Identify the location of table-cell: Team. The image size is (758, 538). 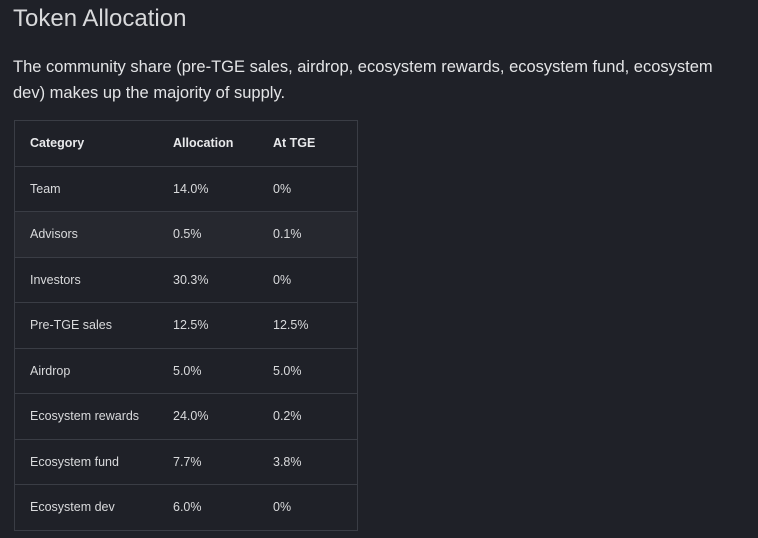
(86, 189).